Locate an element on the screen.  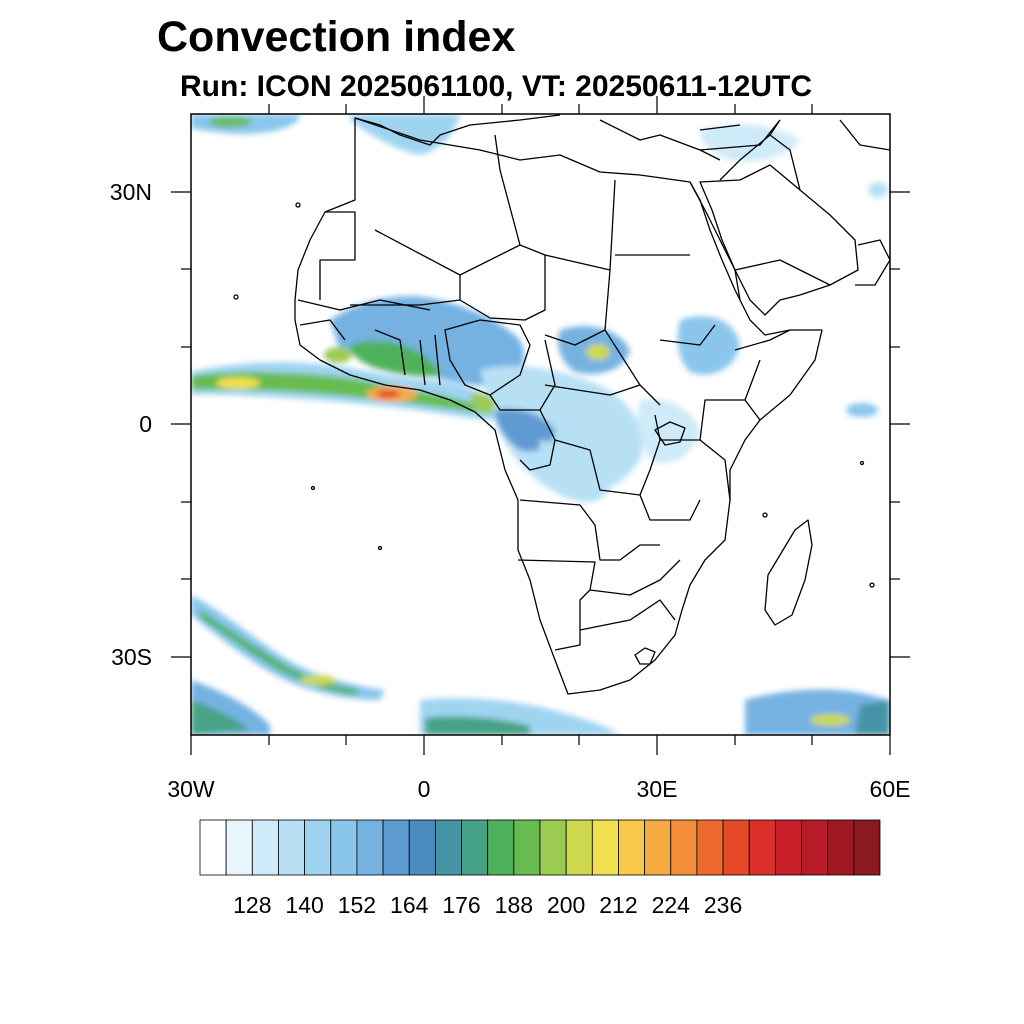
border-angola is located at coordinates (556, 605).